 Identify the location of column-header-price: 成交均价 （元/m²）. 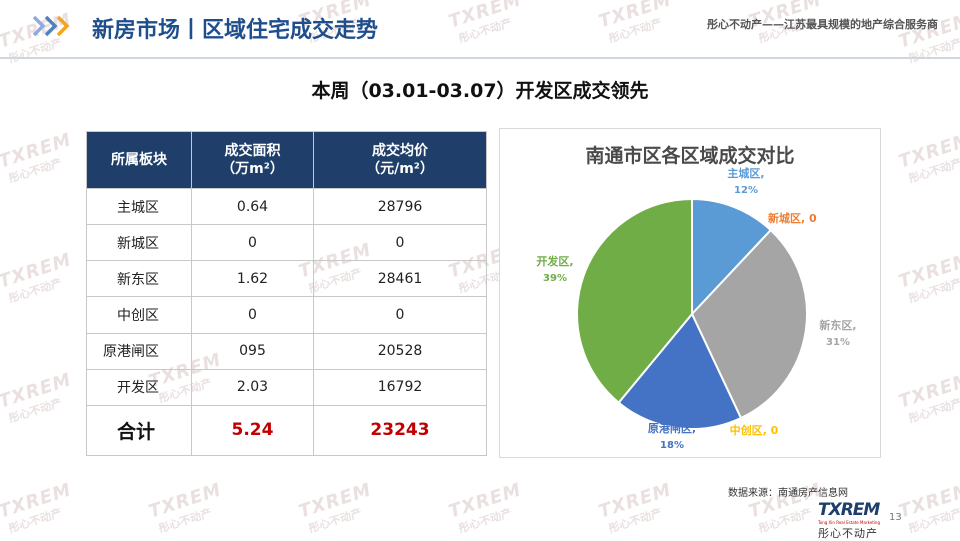
(400, 160).